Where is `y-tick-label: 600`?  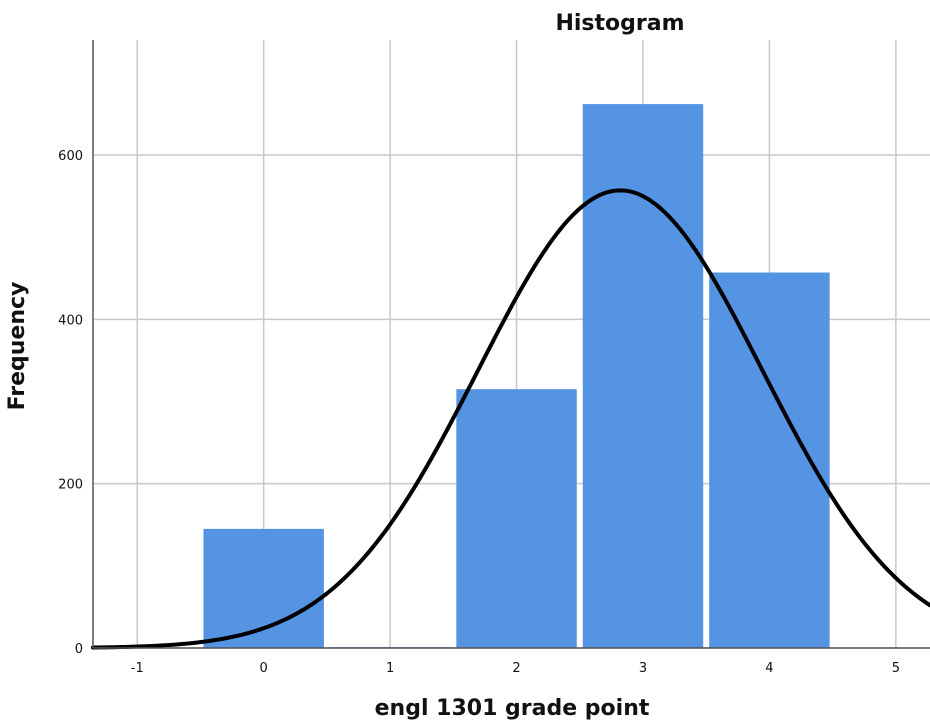
y-tick-label: 600 is located at coordinates (70, 156).